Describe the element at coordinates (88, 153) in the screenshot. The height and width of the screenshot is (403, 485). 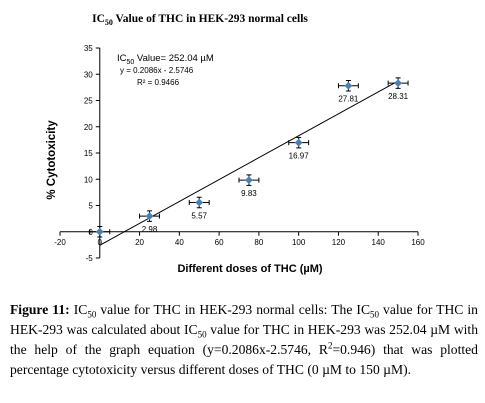
I see `y-tick-label: 15` at that location.